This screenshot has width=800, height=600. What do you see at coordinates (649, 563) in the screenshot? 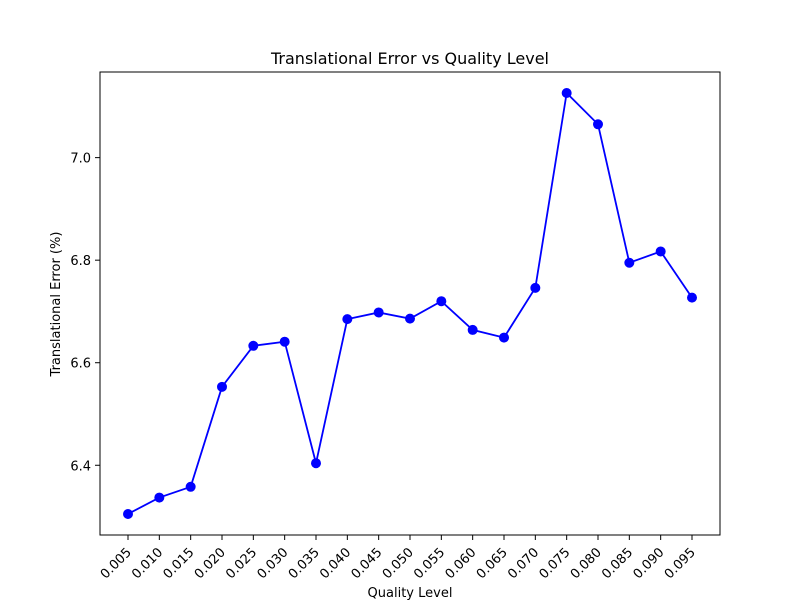
I see `x-tick-label: 0.090` at bounding box center [649, 563].